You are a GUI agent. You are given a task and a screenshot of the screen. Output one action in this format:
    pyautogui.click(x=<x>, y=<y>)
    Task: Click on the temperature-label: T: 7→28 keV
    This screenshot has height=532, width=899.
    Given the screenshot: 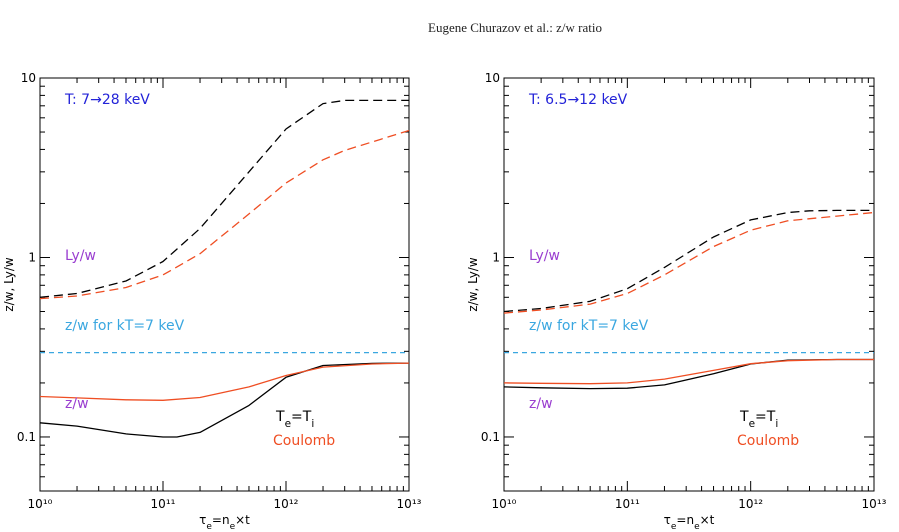 What is the action you would take?
    pyautogui.click(x=107, y=100)
    